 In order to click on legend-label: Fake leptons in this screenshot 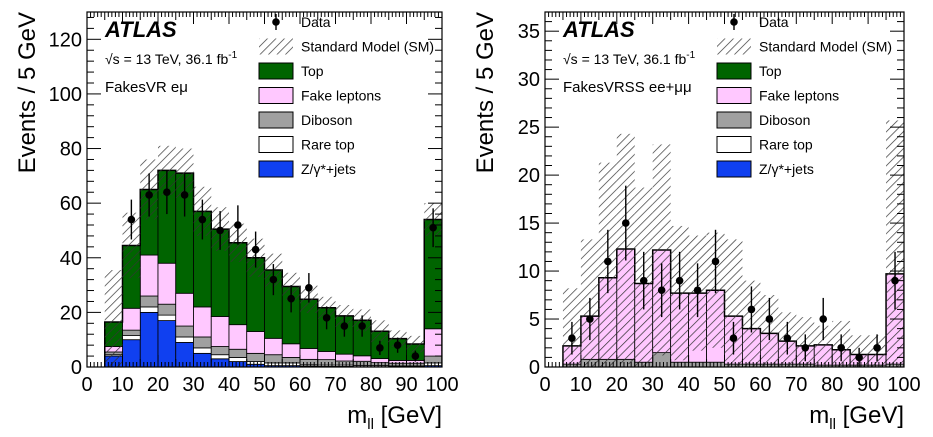, I will do `click(799, 96)`.